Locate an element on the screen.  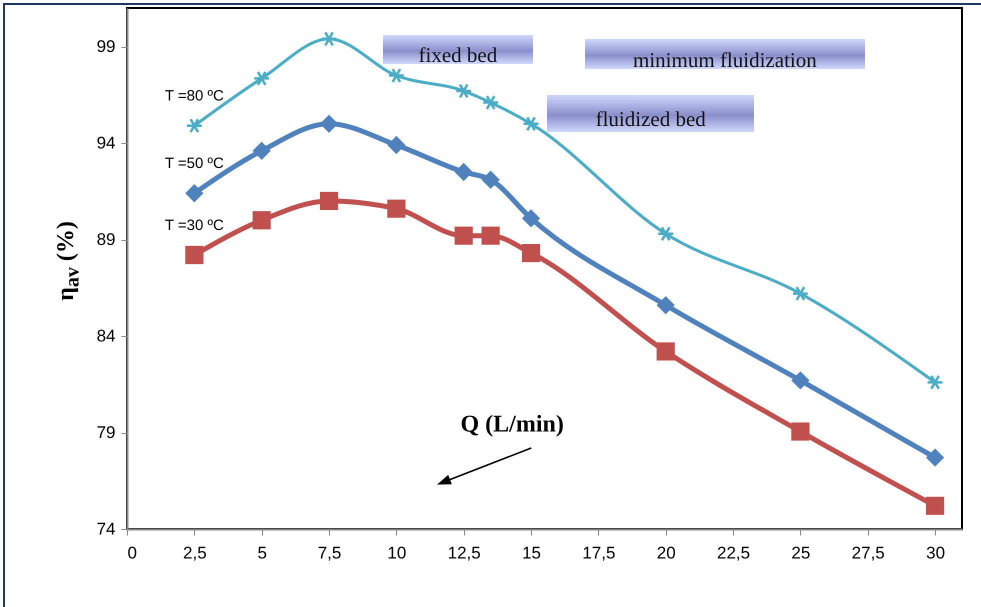
series-label: T =30 ºC is located at coordinates (194, 225).